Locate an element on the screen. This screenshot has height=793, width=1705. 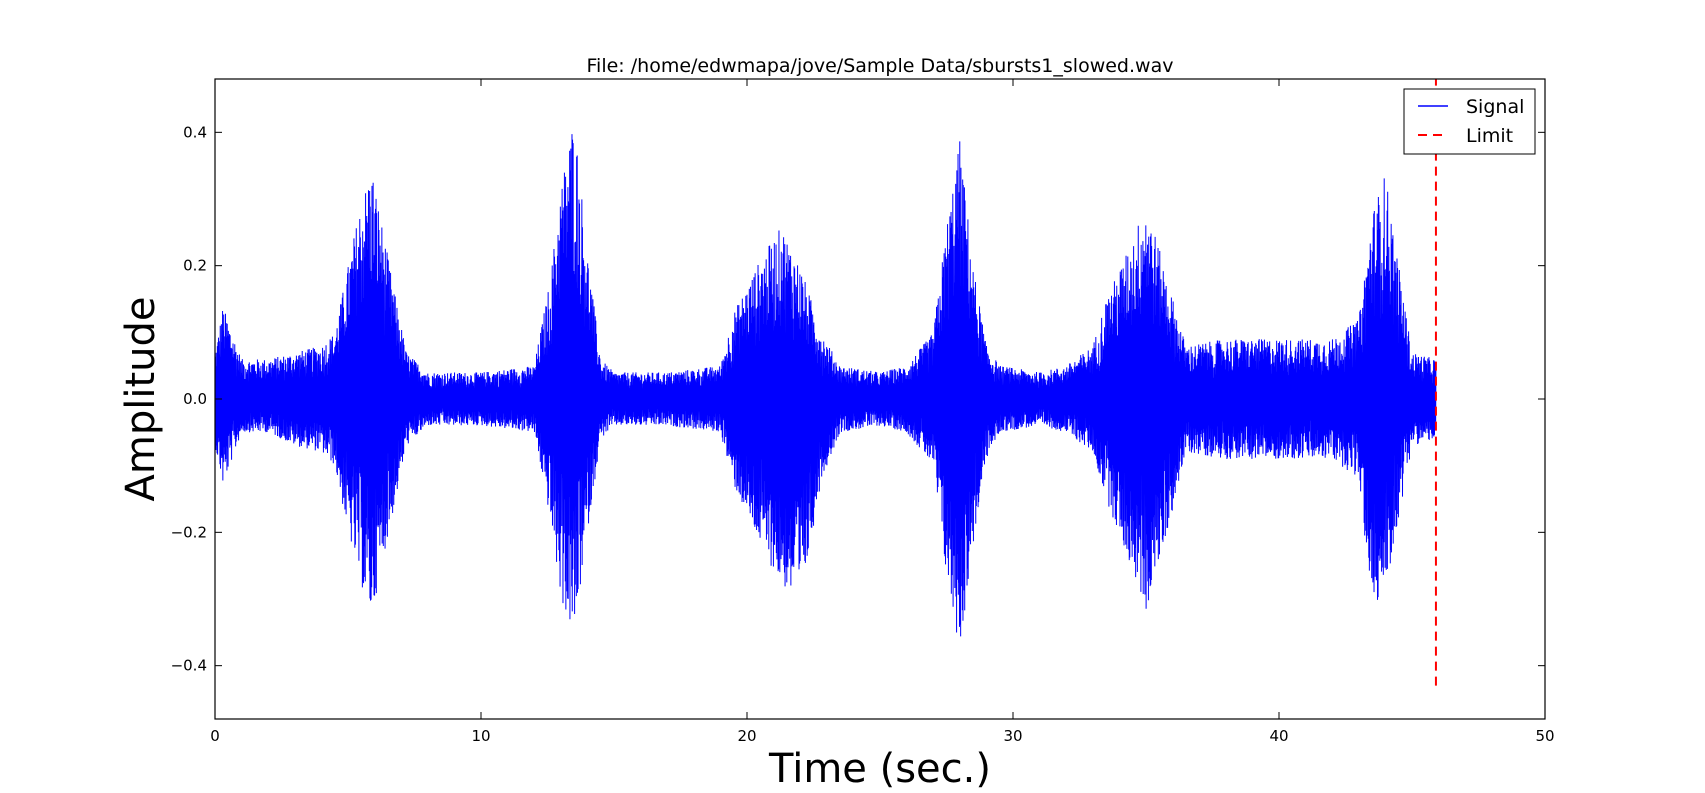
legend-signal-label: Signal is located at coordinates (1495, 107).